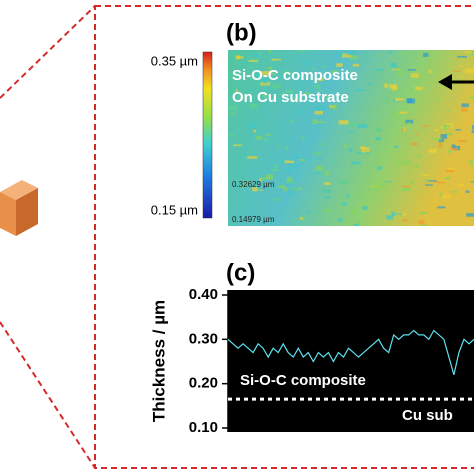 The width and height of the screenshot is (474, 474). I want to click on y-tick-label: 0.40, so click(203, 294).